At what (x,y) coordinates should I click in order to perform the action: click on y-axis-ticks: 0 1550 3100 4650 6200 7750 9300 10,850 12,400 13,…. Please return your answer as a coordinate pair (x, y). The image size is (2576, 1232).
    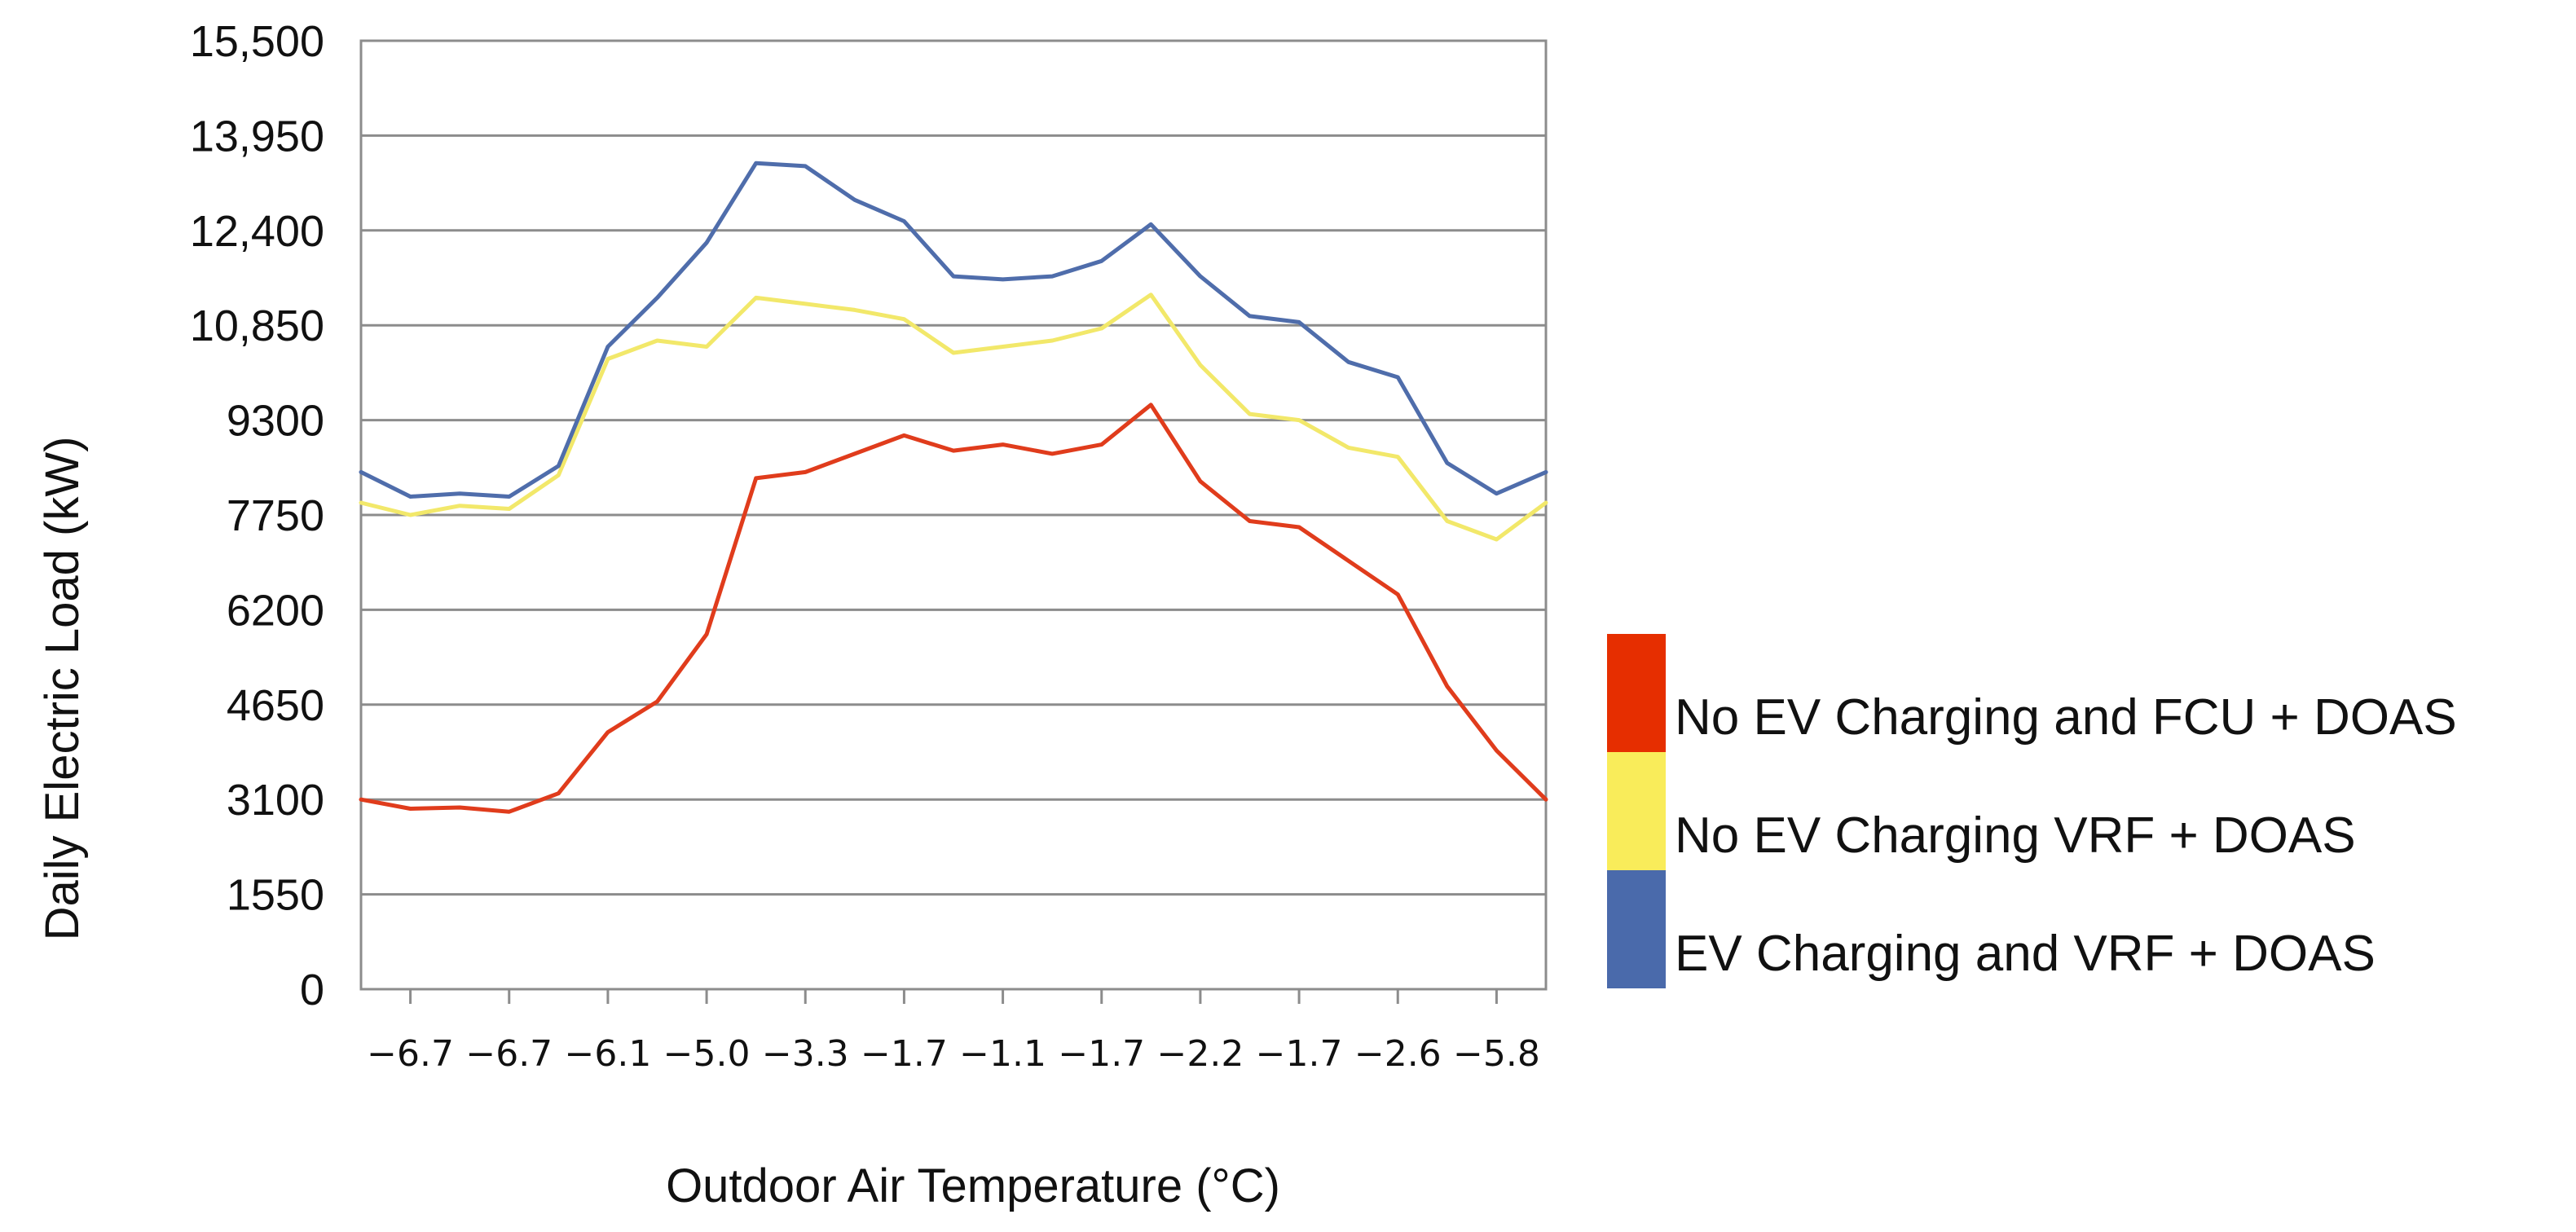
    Looking at the image, I should click on (257, 515).